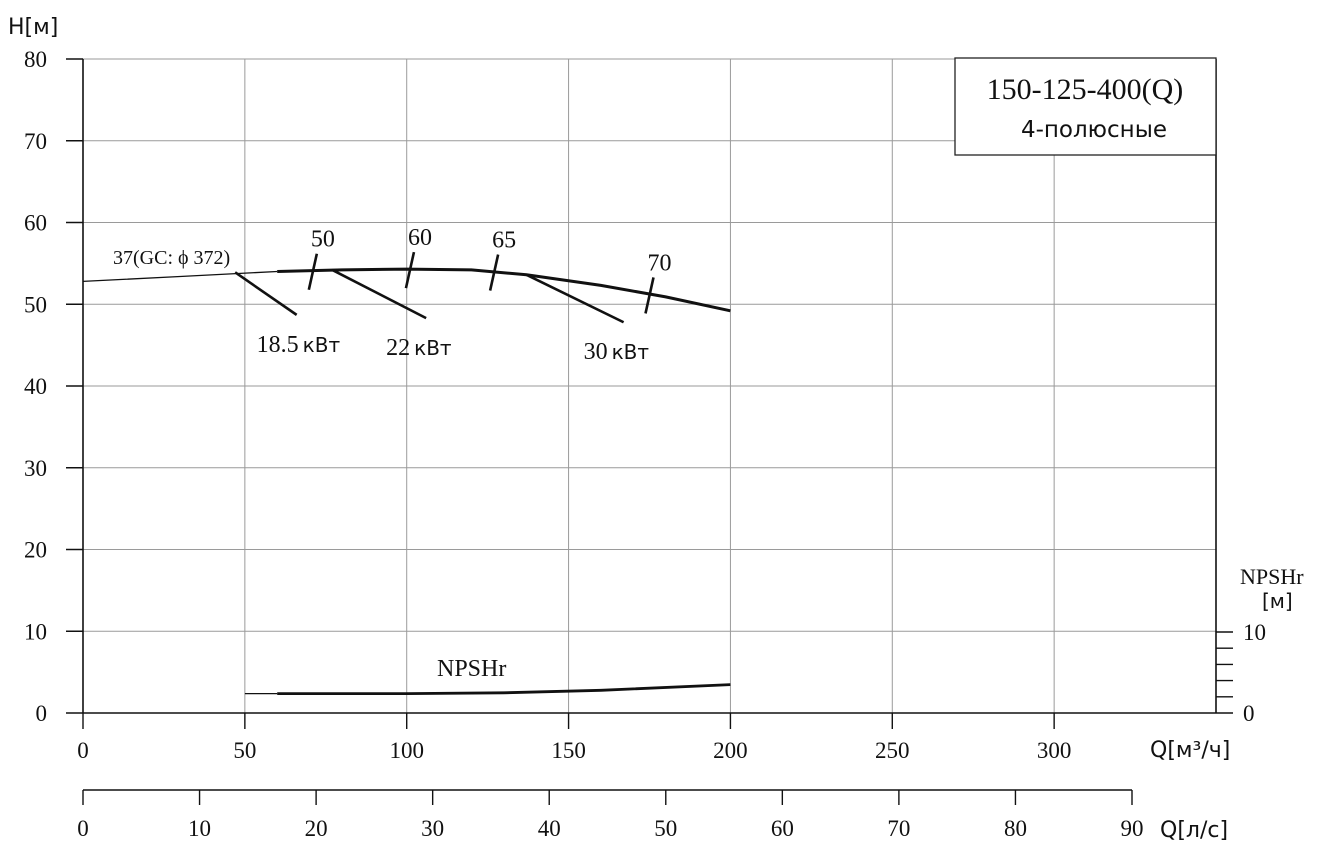 Image resolution: width=1324 pixels, height=841 pixels. I want to click on x2-tick-label: 80, so click(1015, 828).